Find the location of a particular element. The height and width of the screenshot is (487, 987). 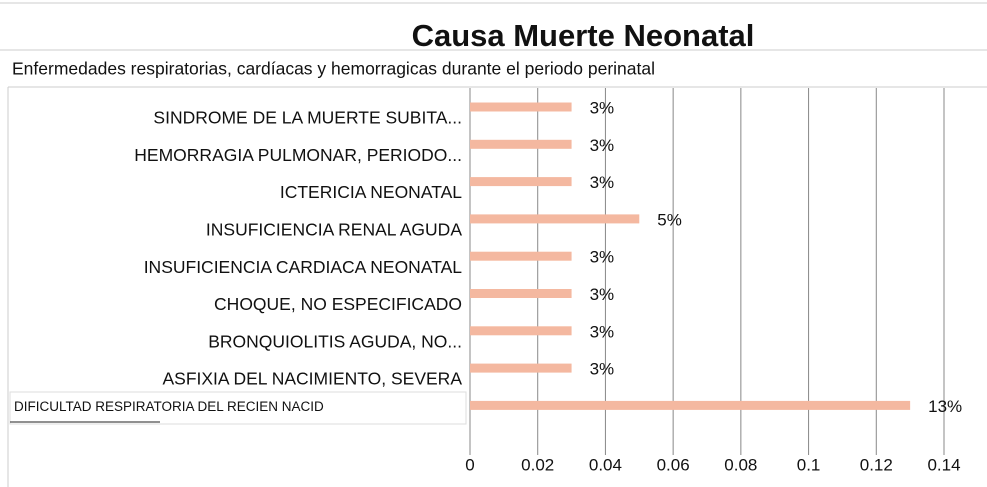

x-tick-label: 0.08 is located at coordinates (740, 464).